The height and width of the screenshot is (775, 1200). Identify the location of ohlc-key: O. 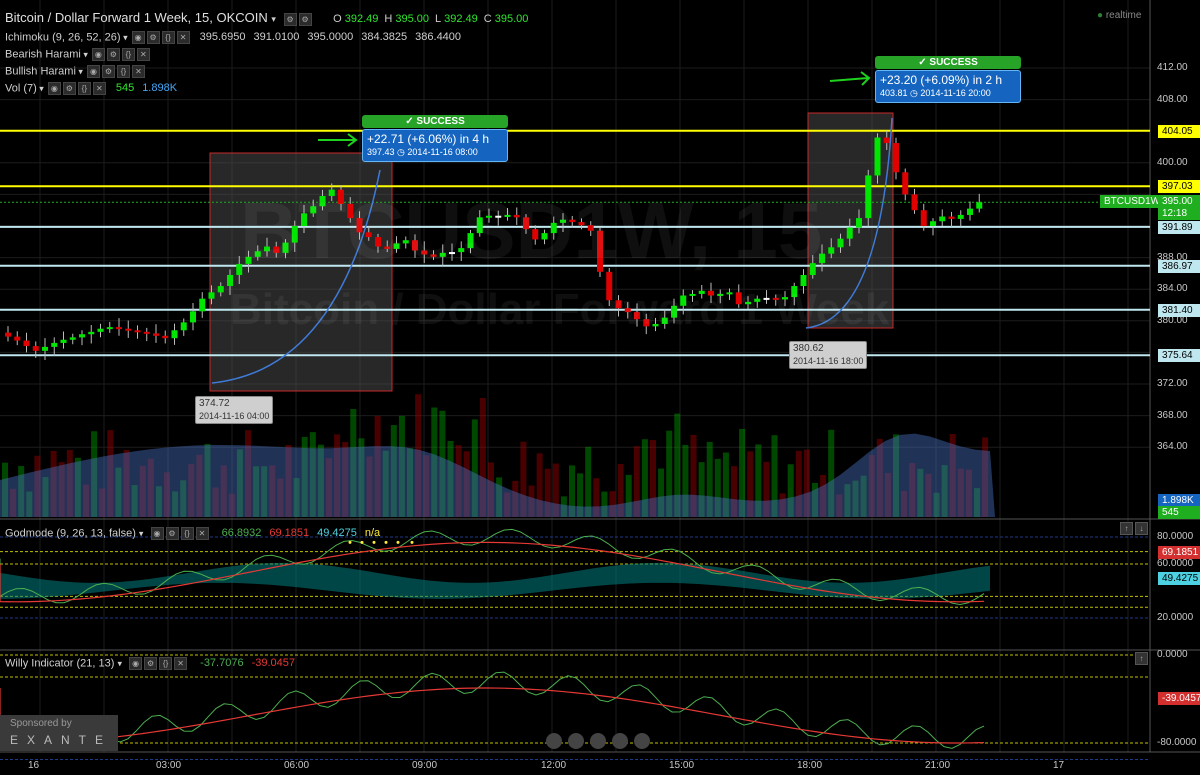
(337, 19).